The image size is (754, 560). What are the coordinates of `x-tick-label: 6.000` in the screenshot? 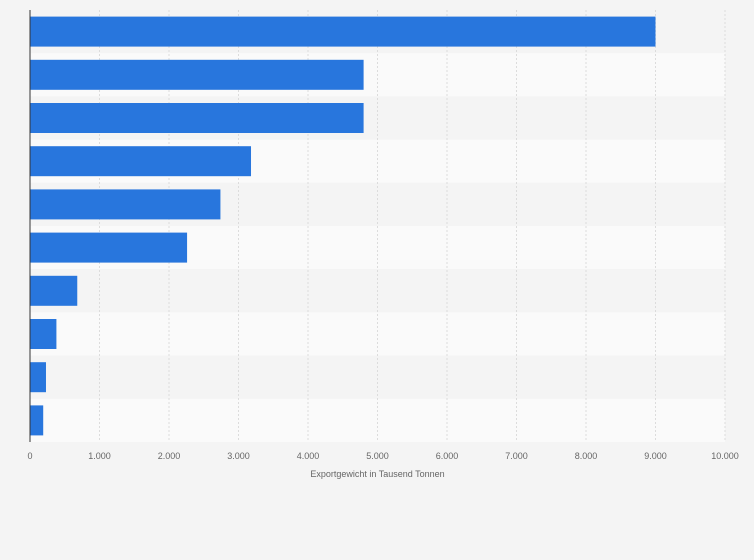 It's located at (447, 456).